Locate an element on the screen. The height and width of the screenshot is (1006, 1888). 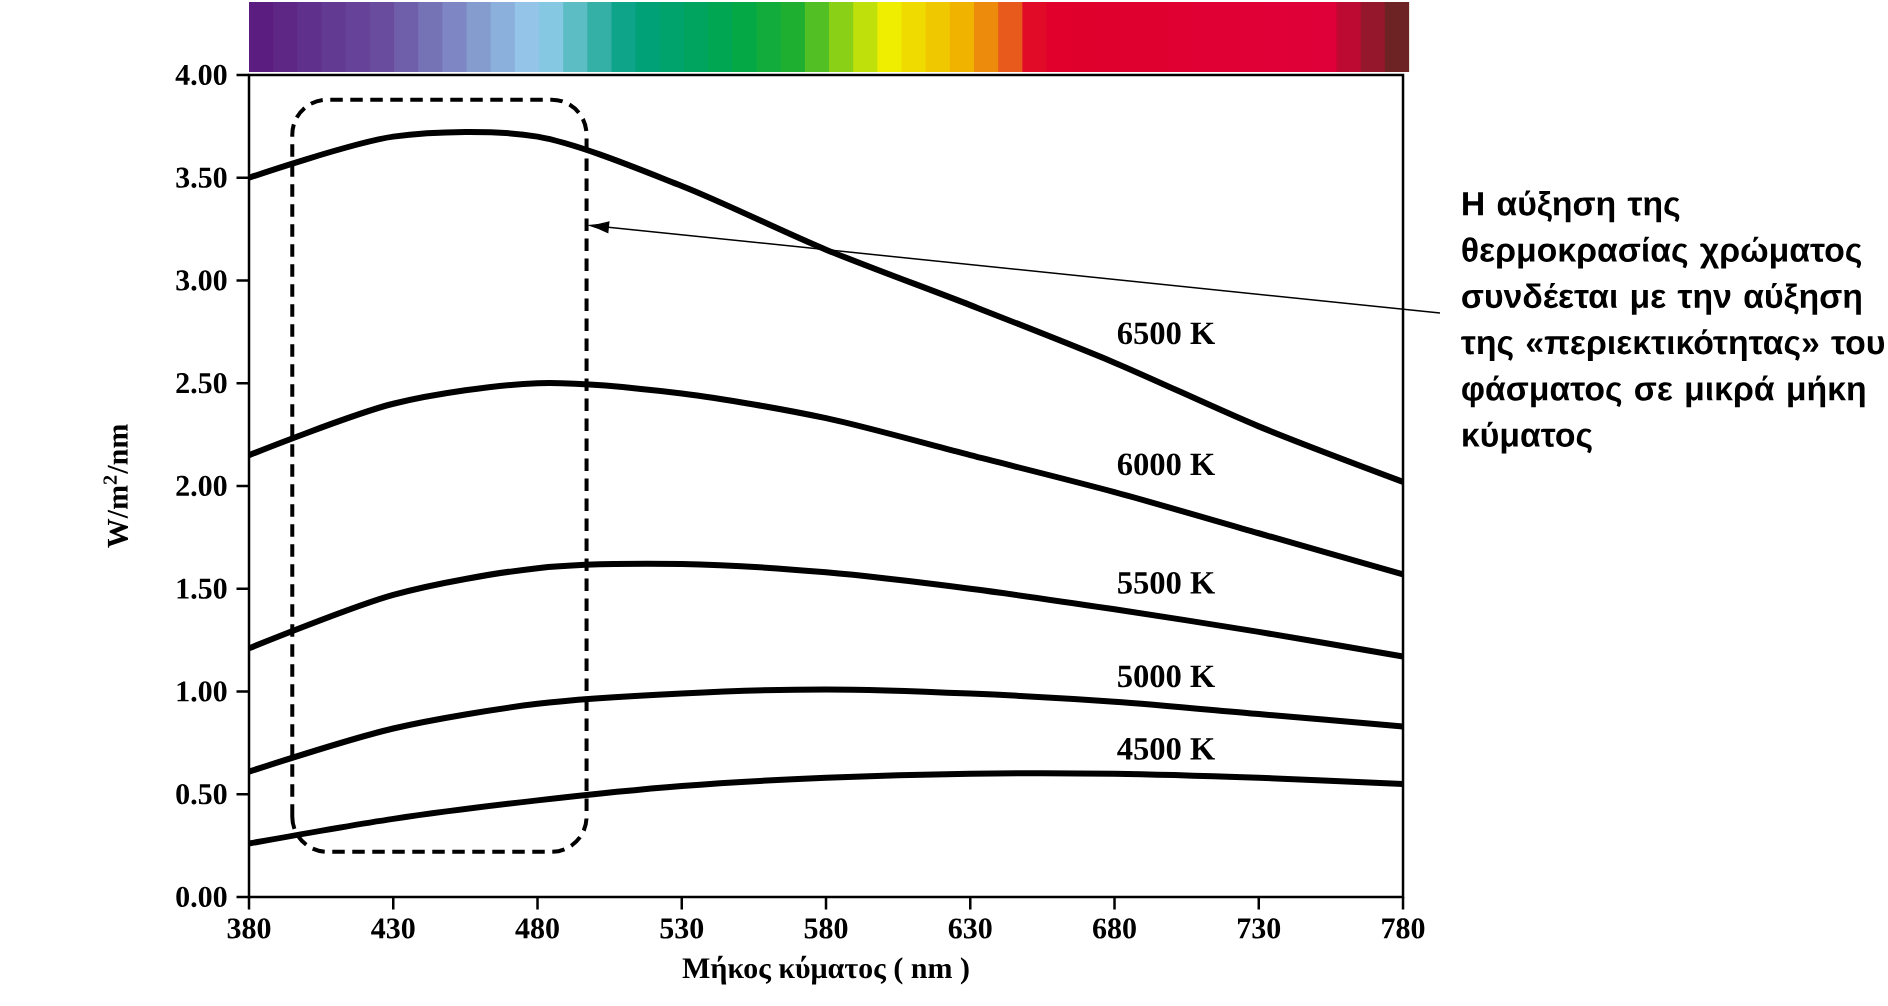
x-tick-label: 580 is located at coordinates (826, 928).